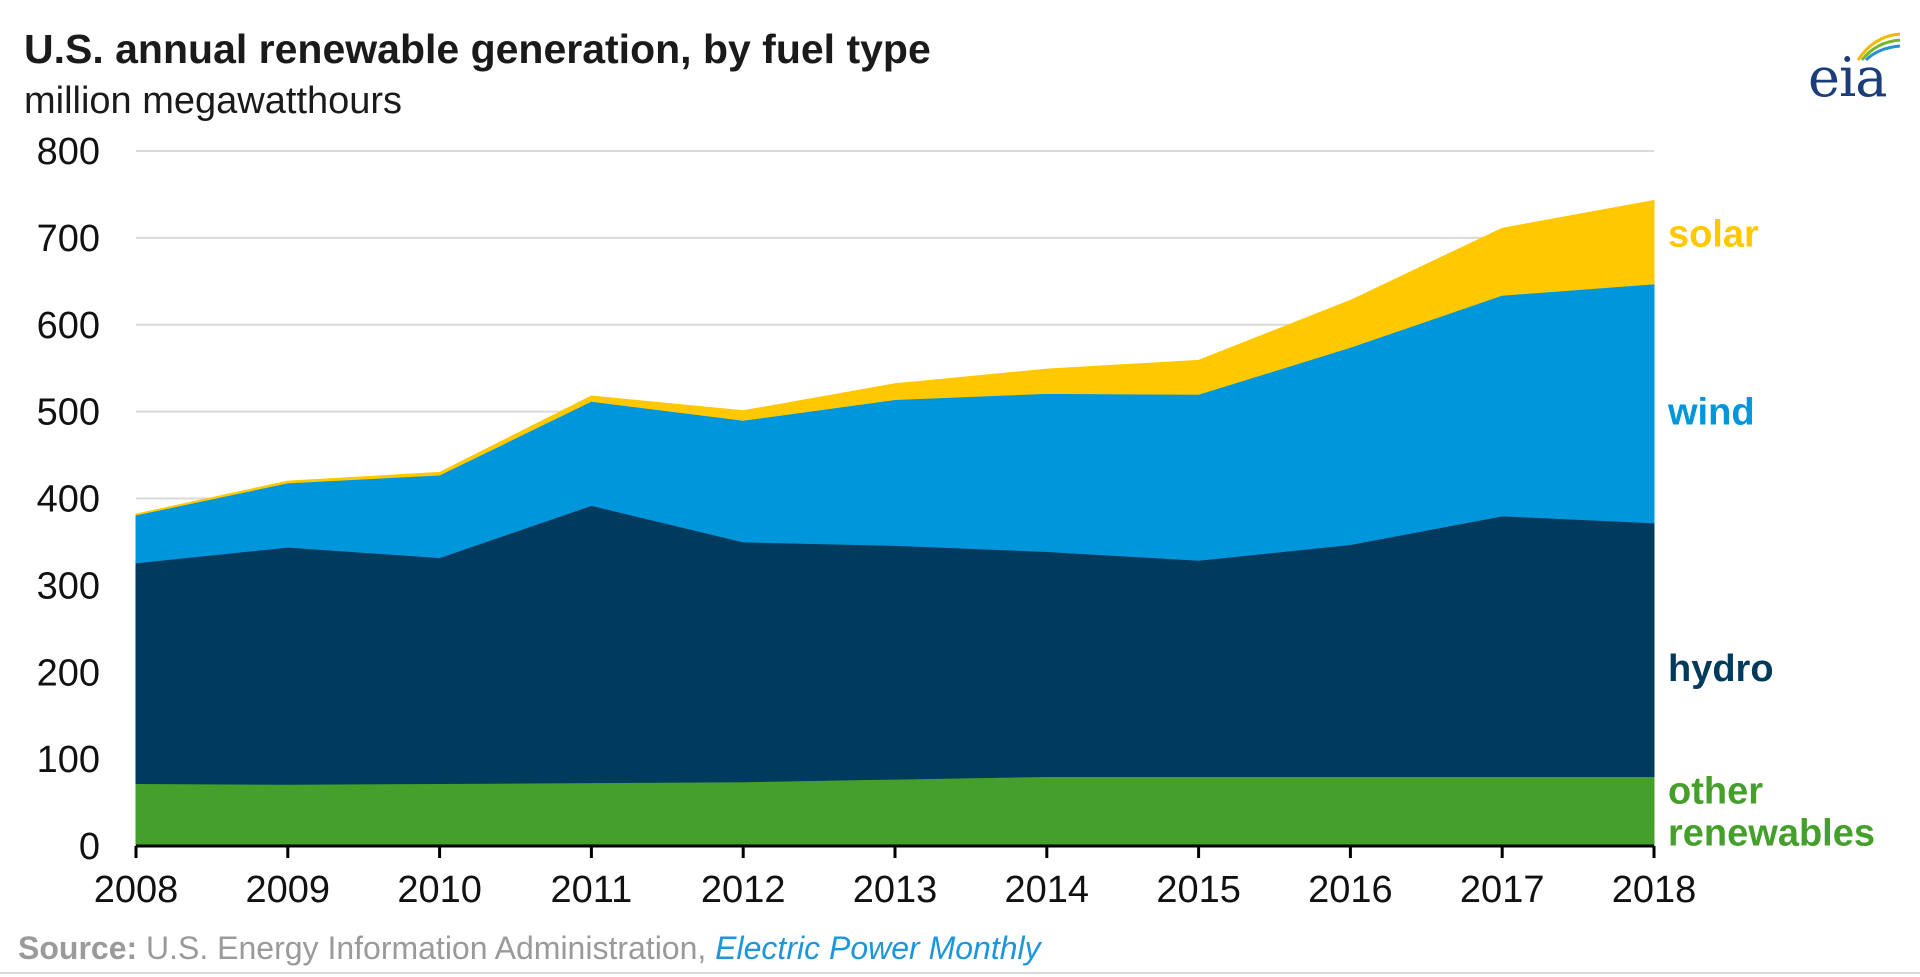 The image size is (1920, 977). I want to click on y-tick-label: 500, so click(68, 413).